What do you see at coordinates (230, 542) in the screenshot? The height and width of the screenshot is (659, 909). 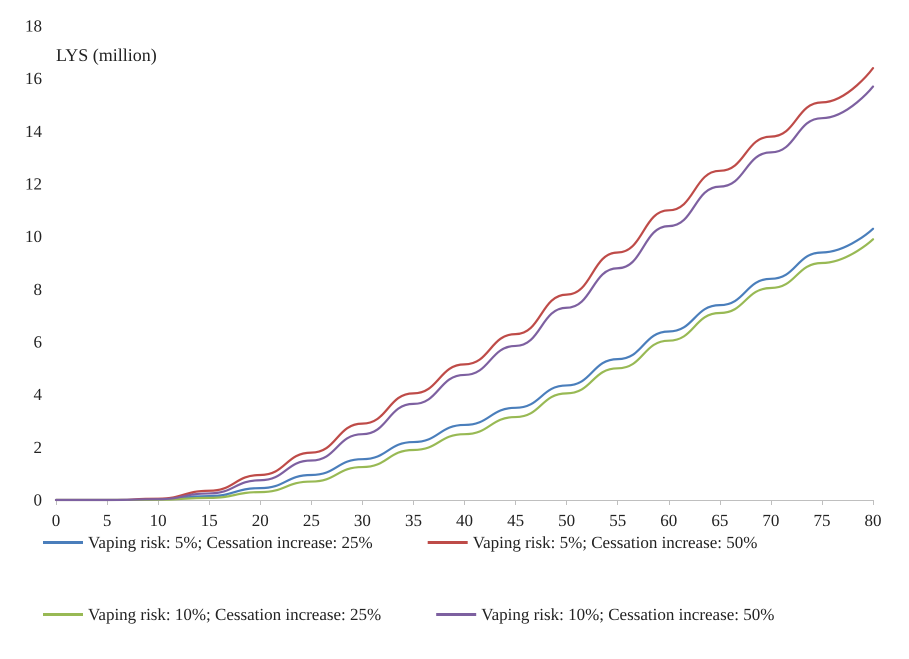 I see `legend-label: Vaping risk: 5%; Cessation increase: 25%` at bounding box center [230, 542].